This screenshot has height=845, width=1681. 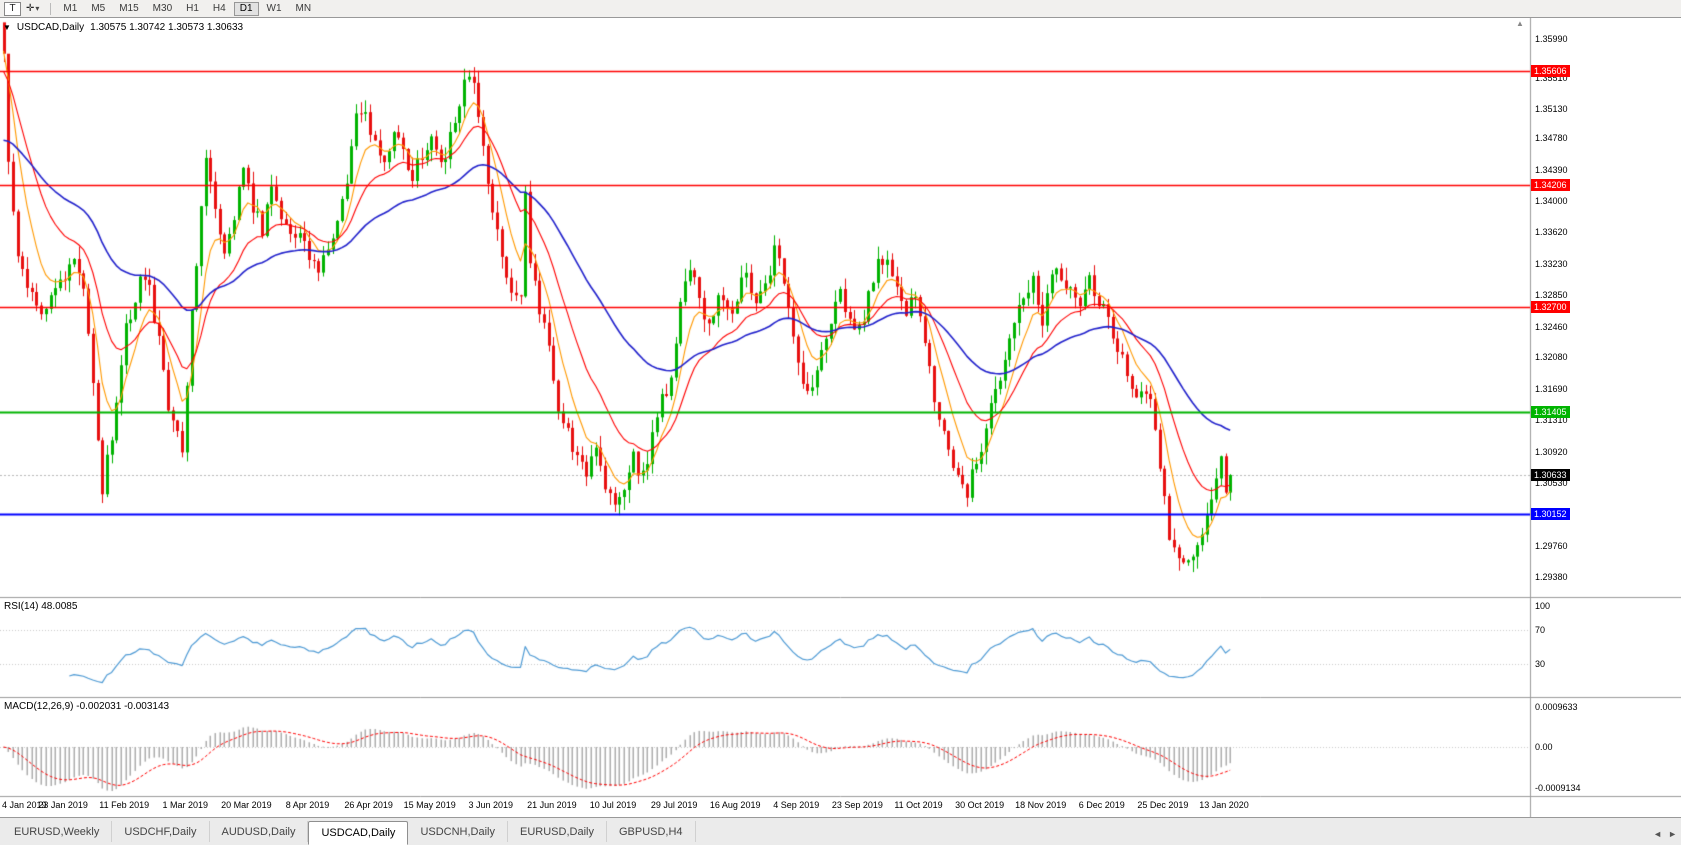 I want to click on time-axis-tick-label: 8 Apr 2019, so click(x=307, y=805).